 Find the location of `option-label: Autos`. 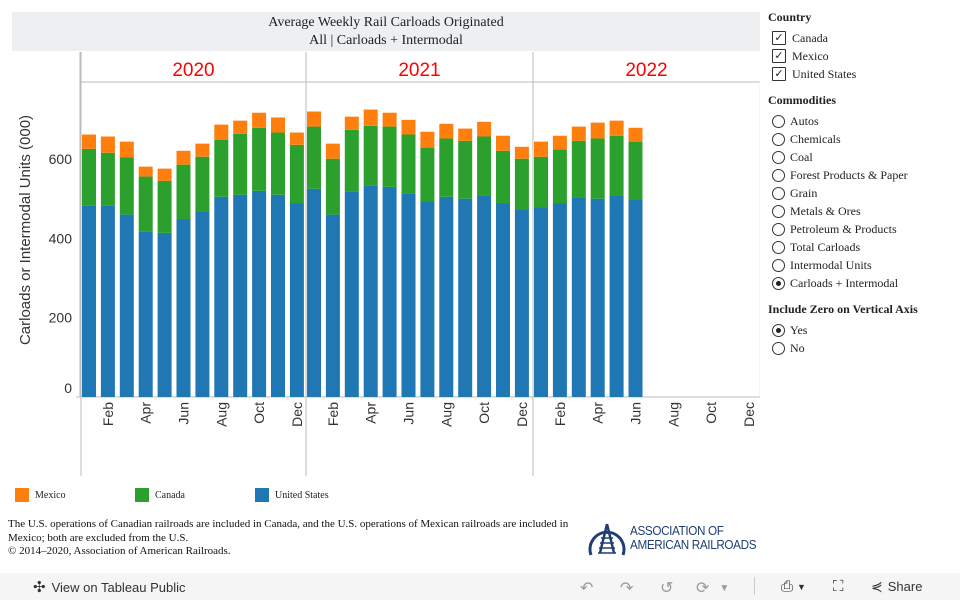

option-label: Autos is located at coordinates (804, 120).